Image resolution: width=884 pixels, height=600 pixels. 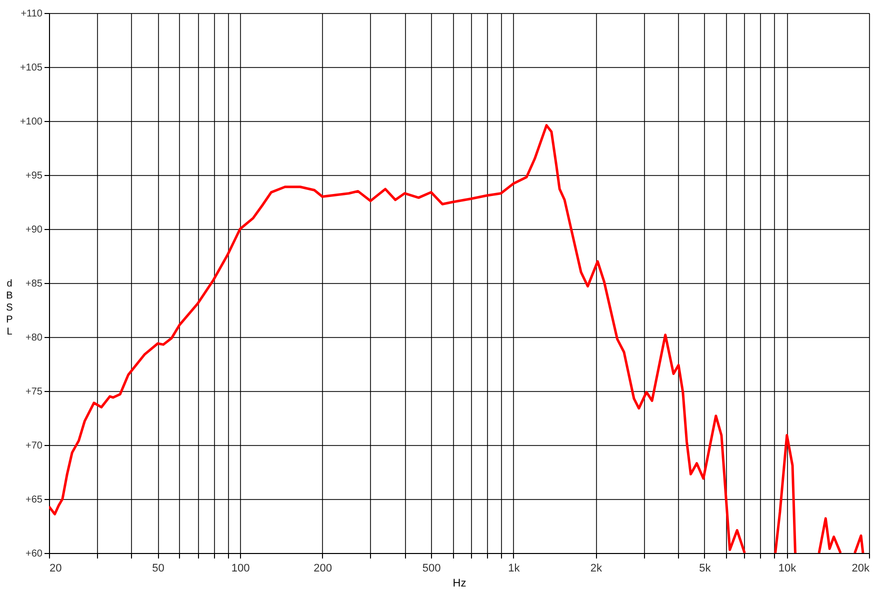 What do you see at coordinates (34, 176) in the screenshot?
I see `y-tick-label: +95` at bounding box center [34, 176].